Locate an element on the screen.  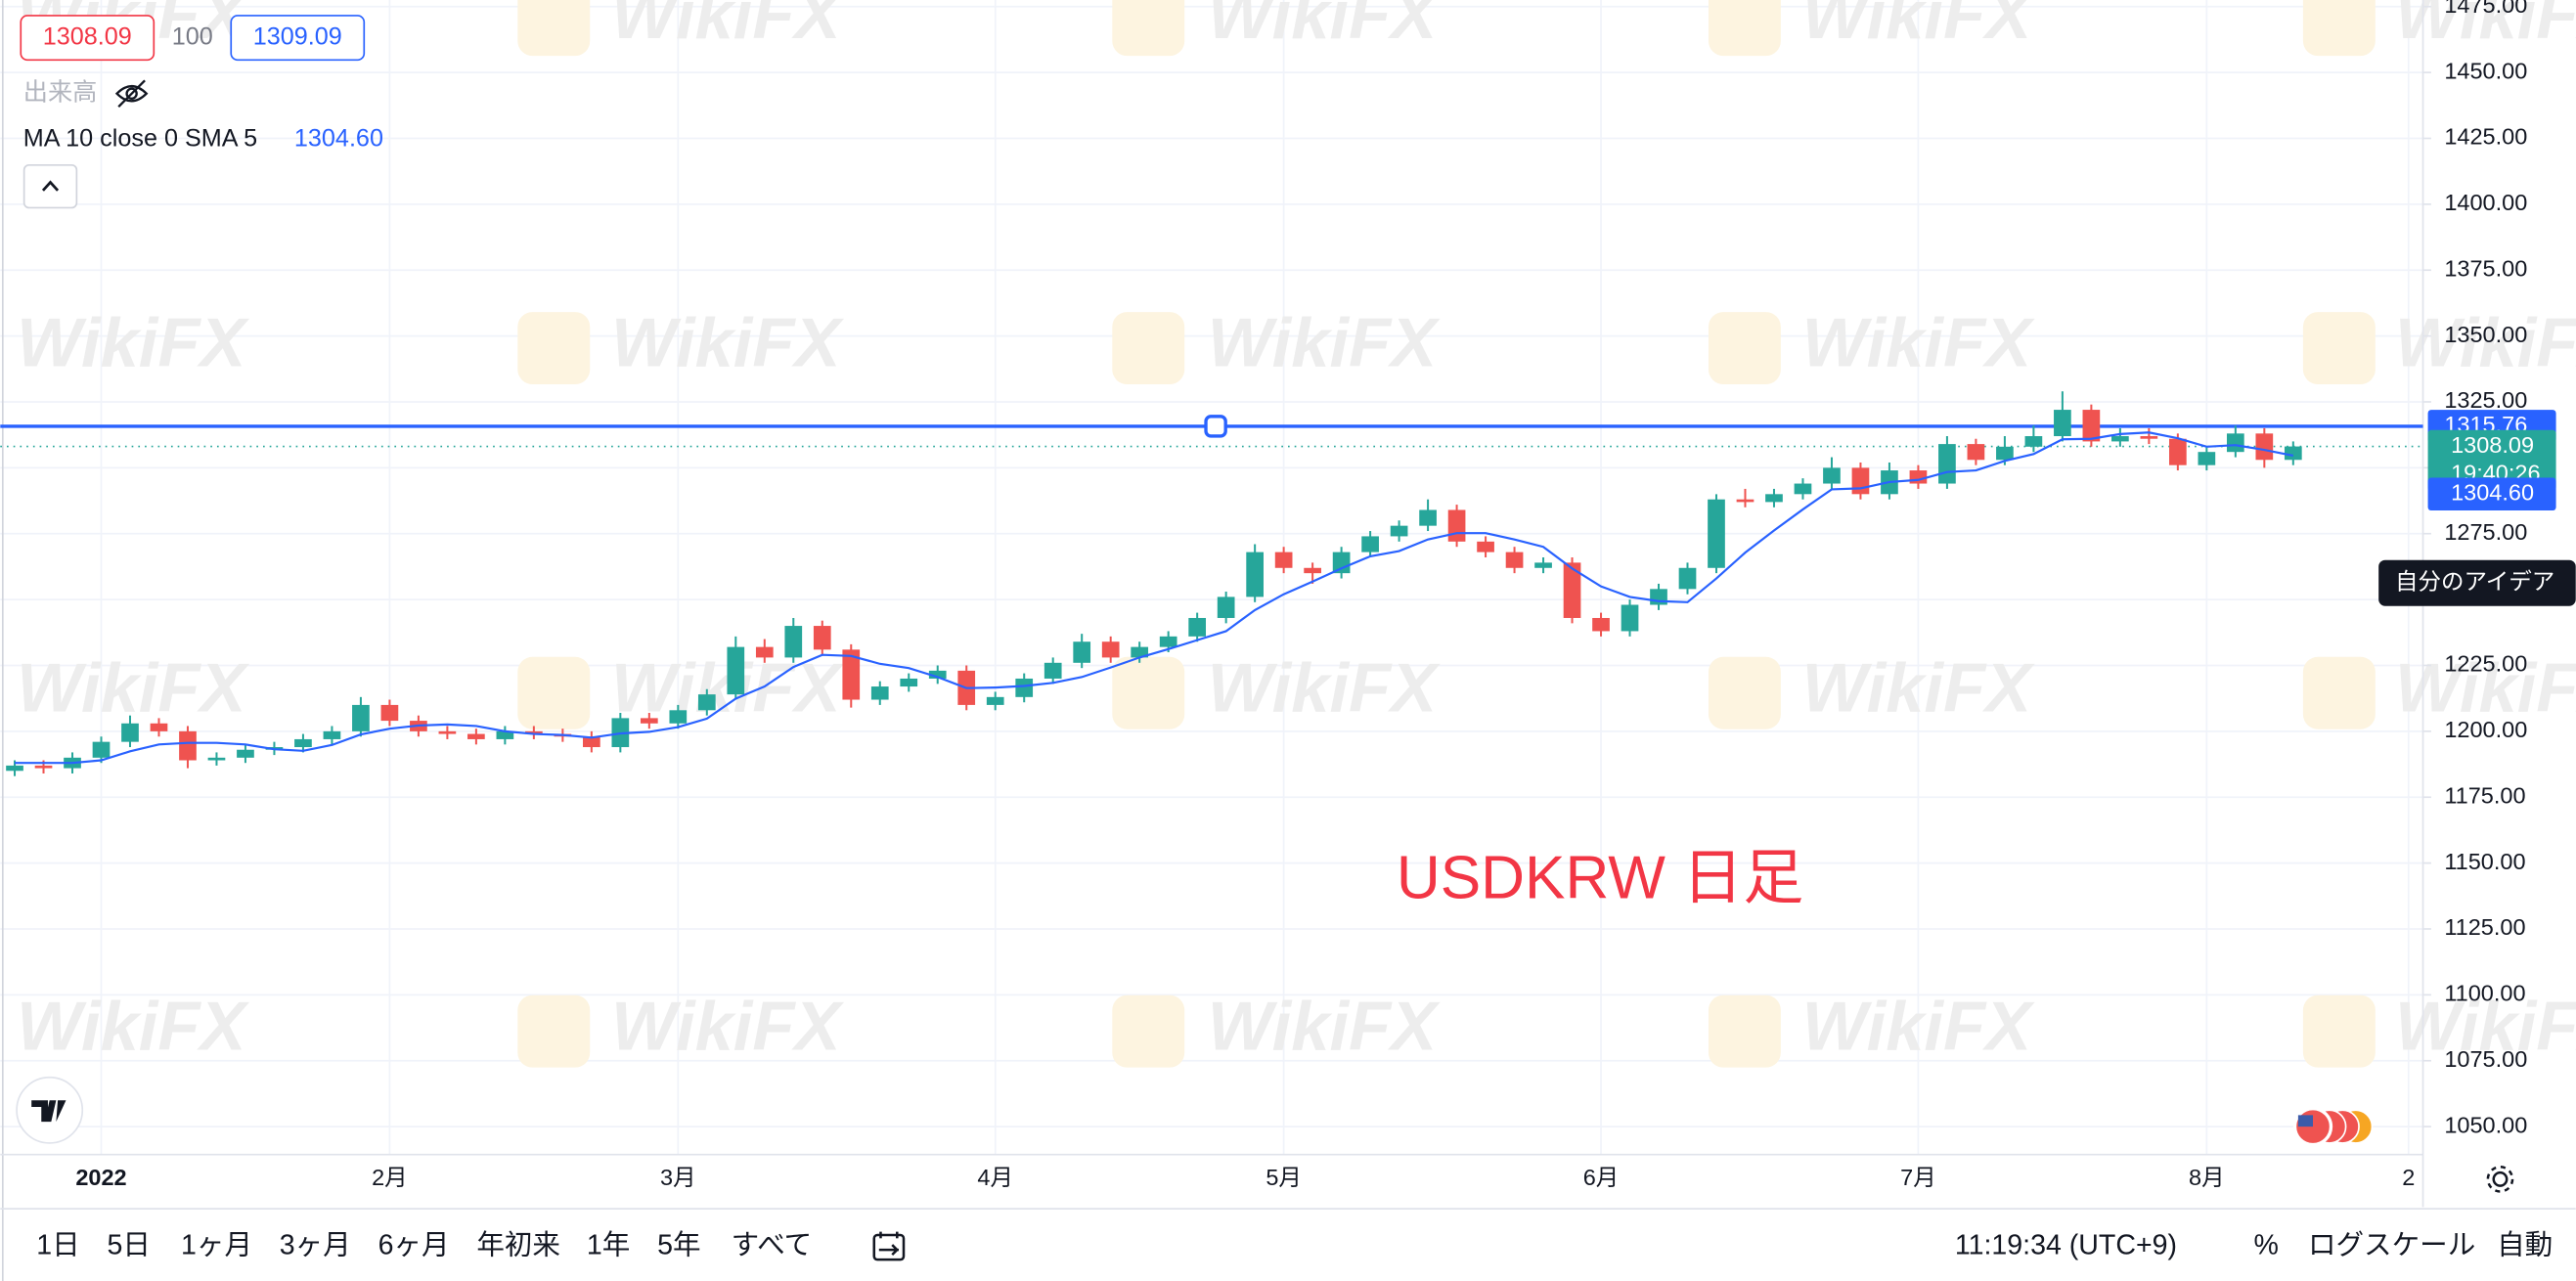
ma-price-box is located at coordinates (2491, 494).